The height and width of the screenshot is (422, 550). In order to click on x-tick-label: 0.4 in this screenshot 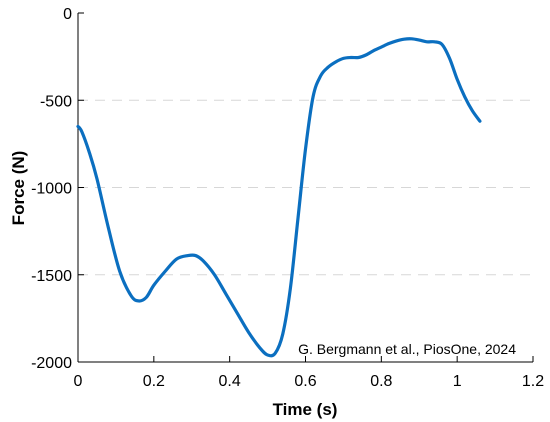, I will do `click(230, 381)`.